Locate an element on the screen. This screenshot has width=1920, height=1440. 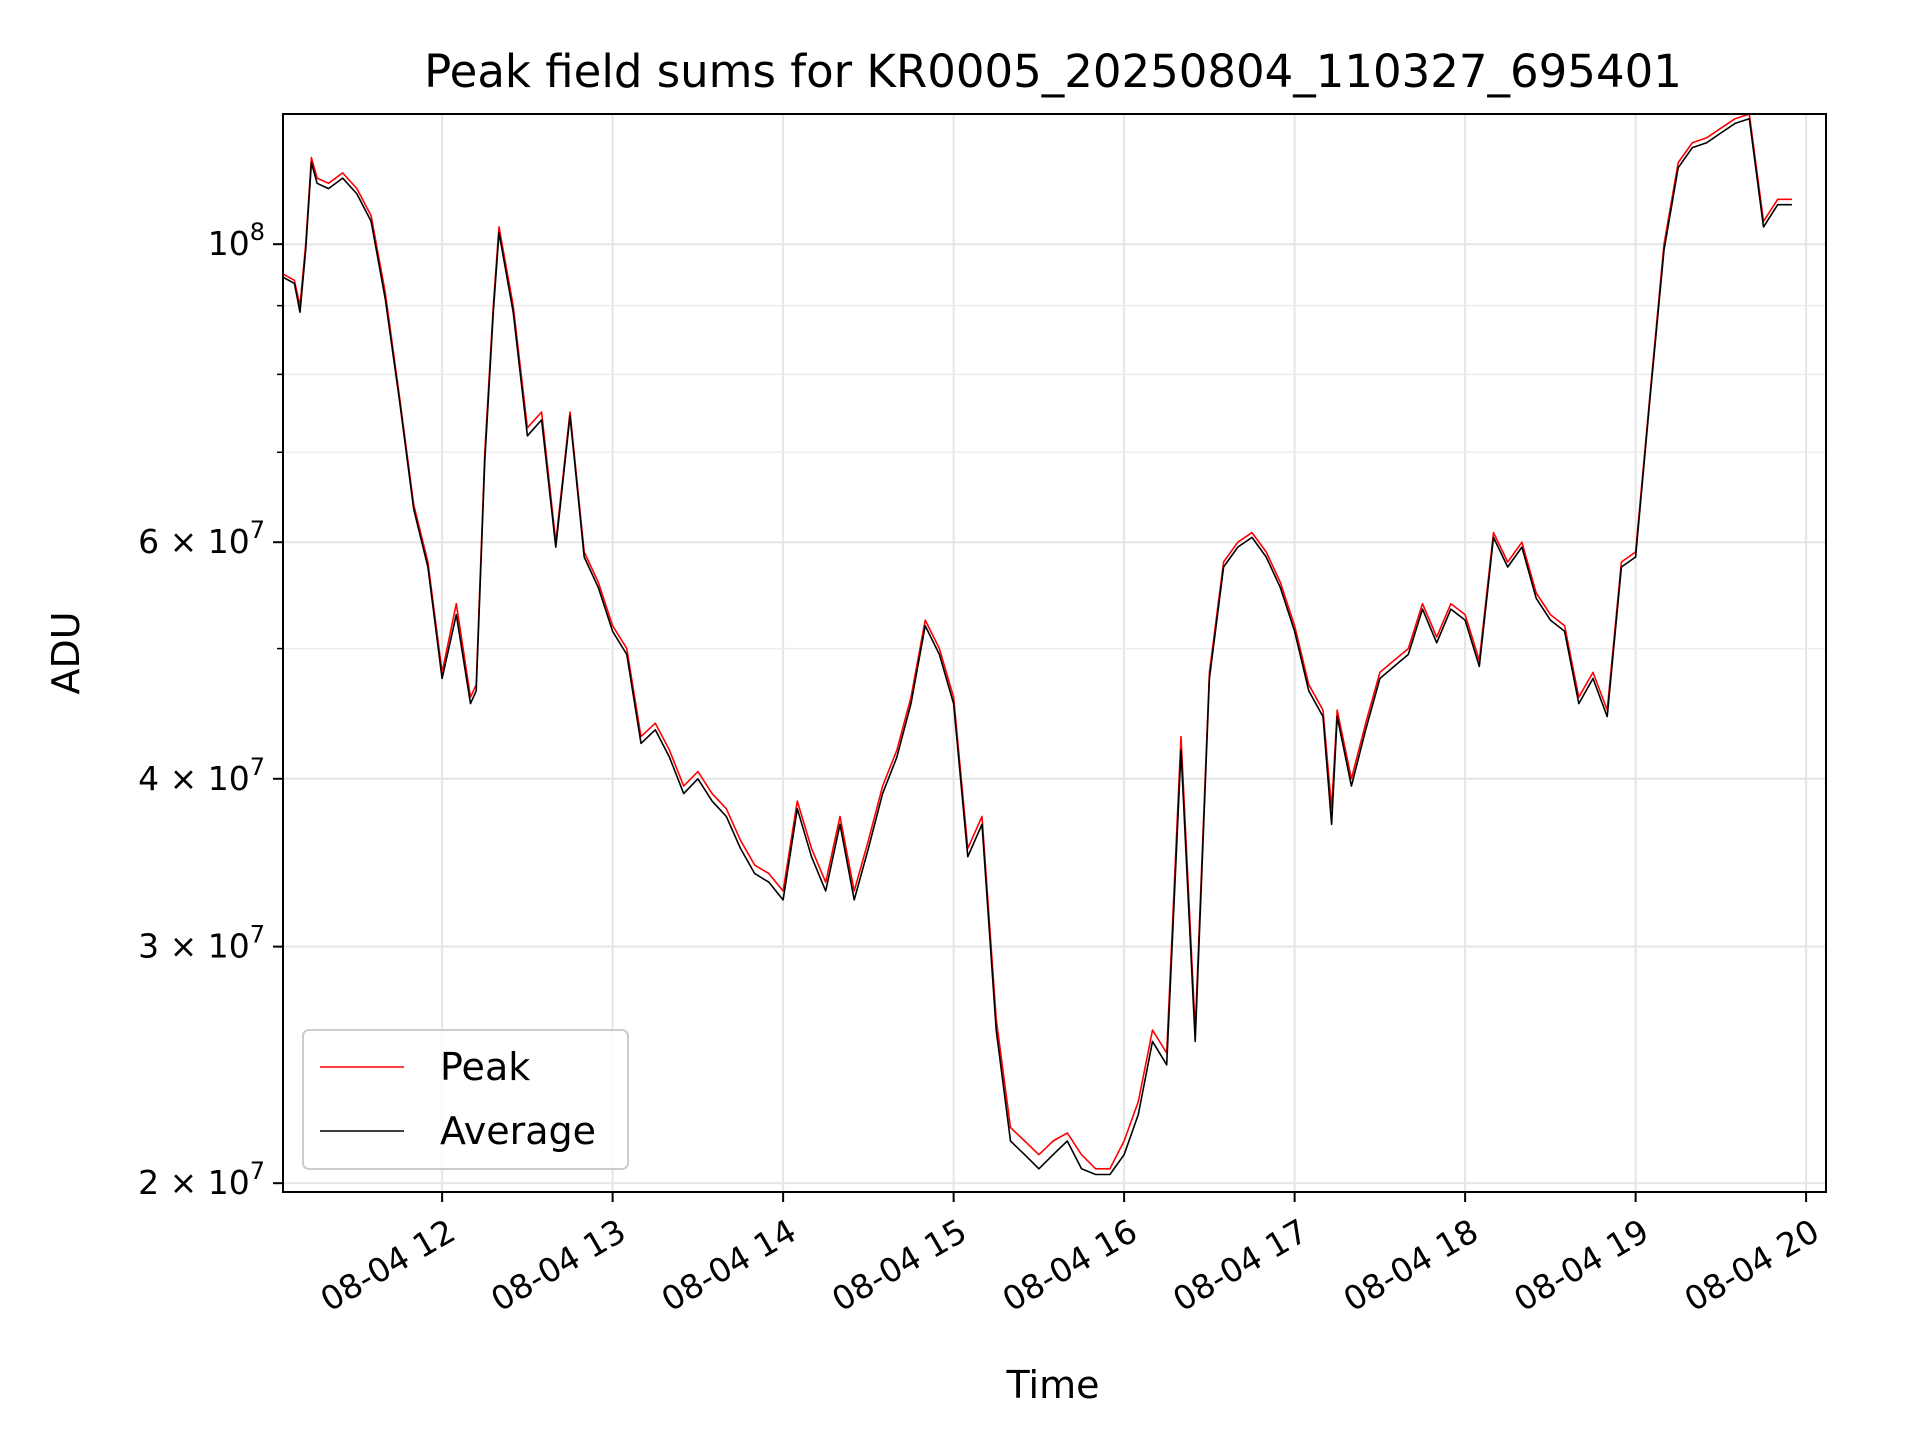
x-tick-label: 08-04 13 is located at coordinates (558, 1265).